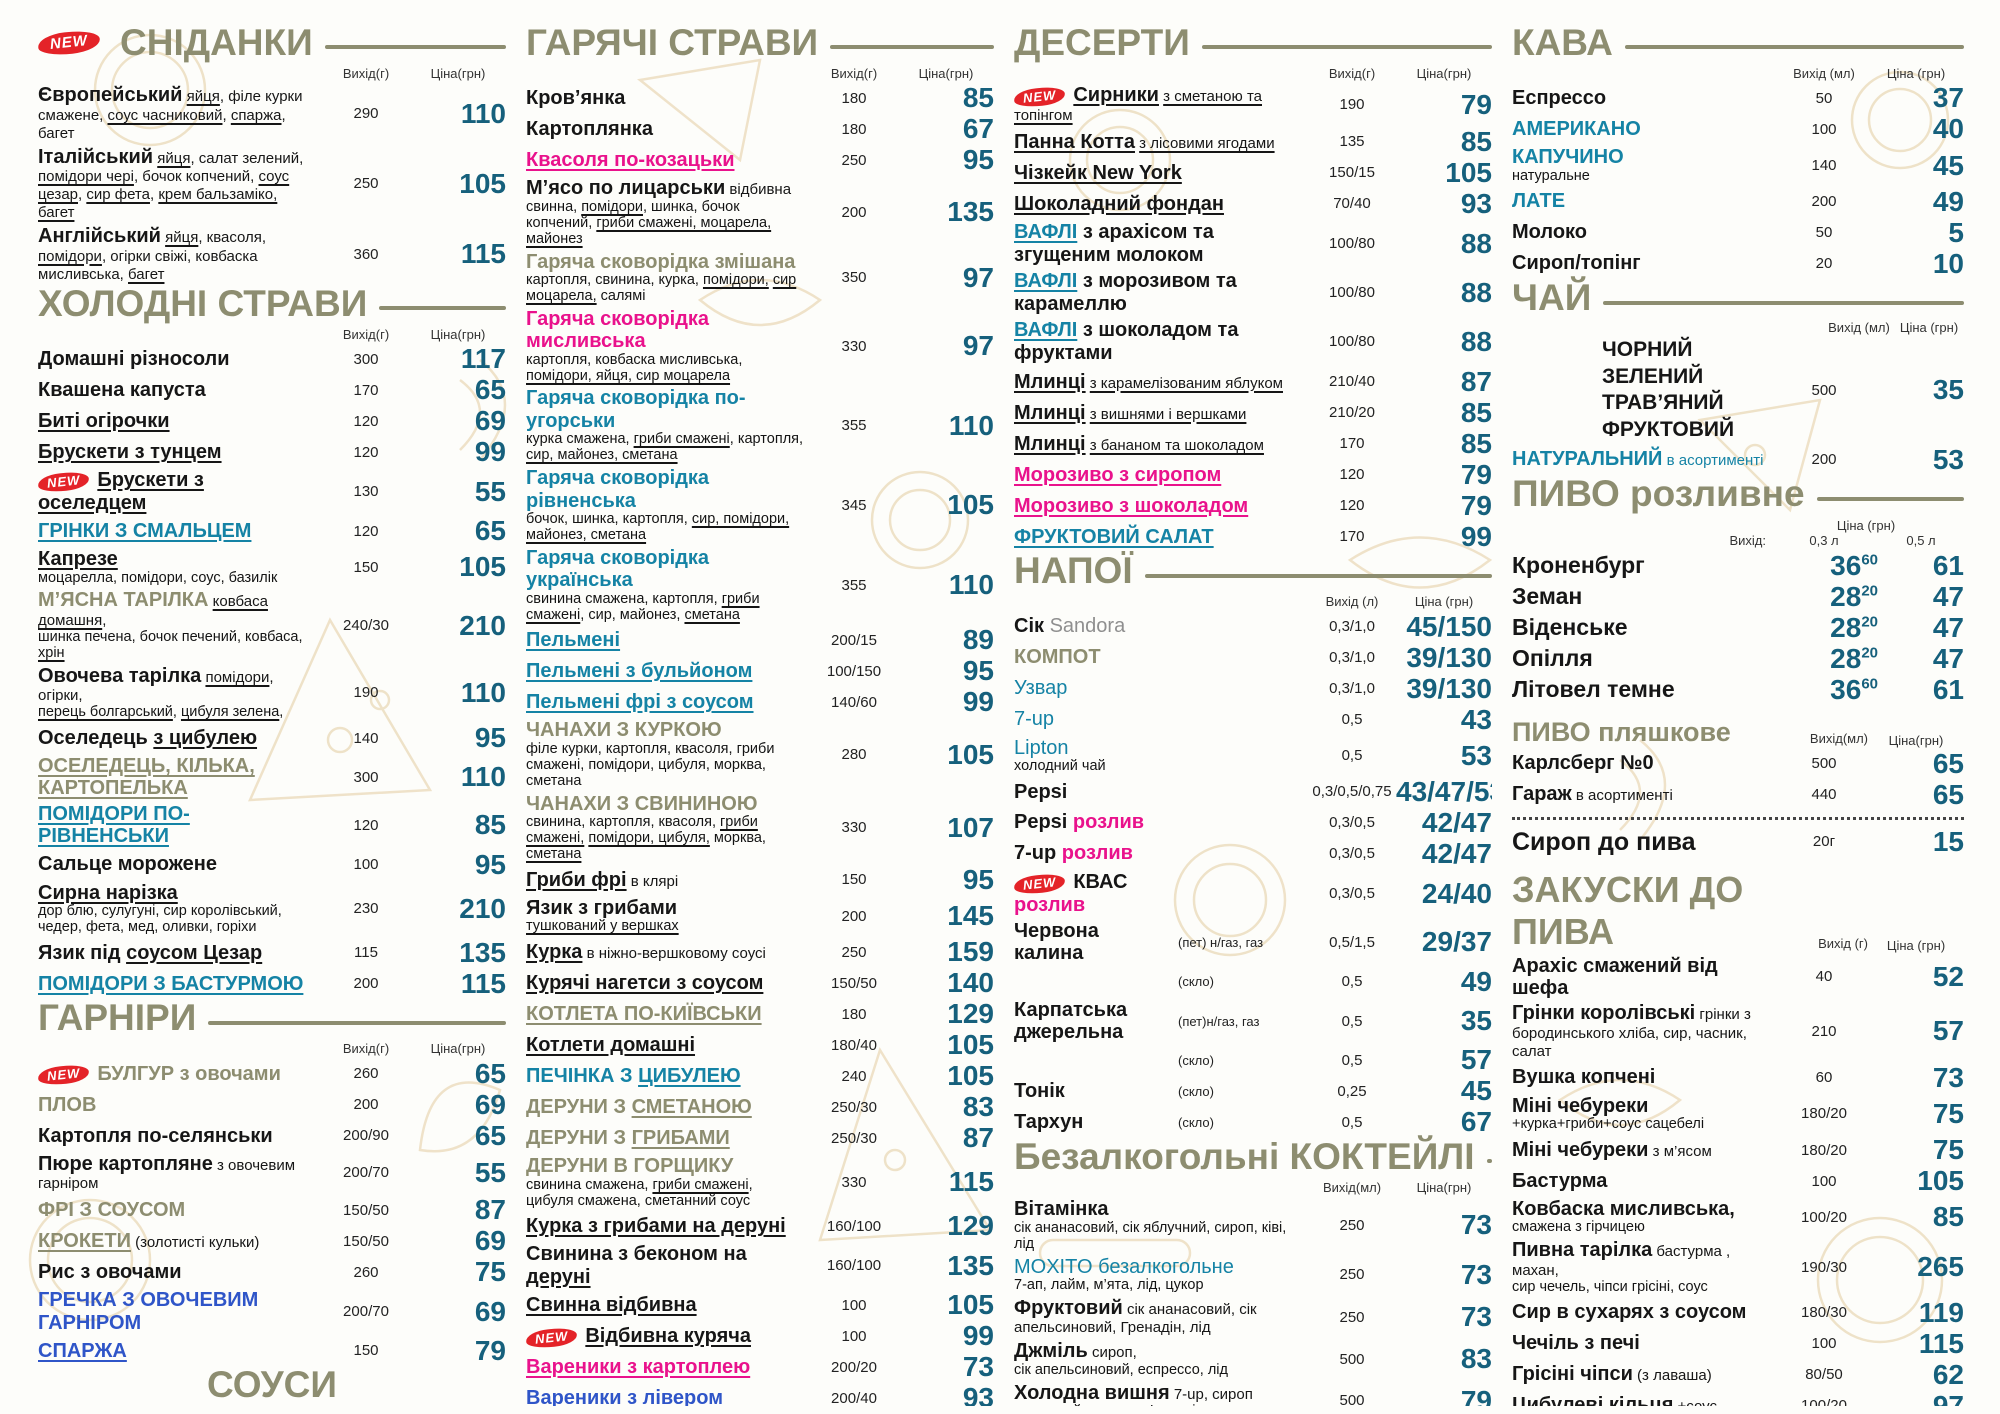  I want to click on item-price: 115, so click(483, 983).